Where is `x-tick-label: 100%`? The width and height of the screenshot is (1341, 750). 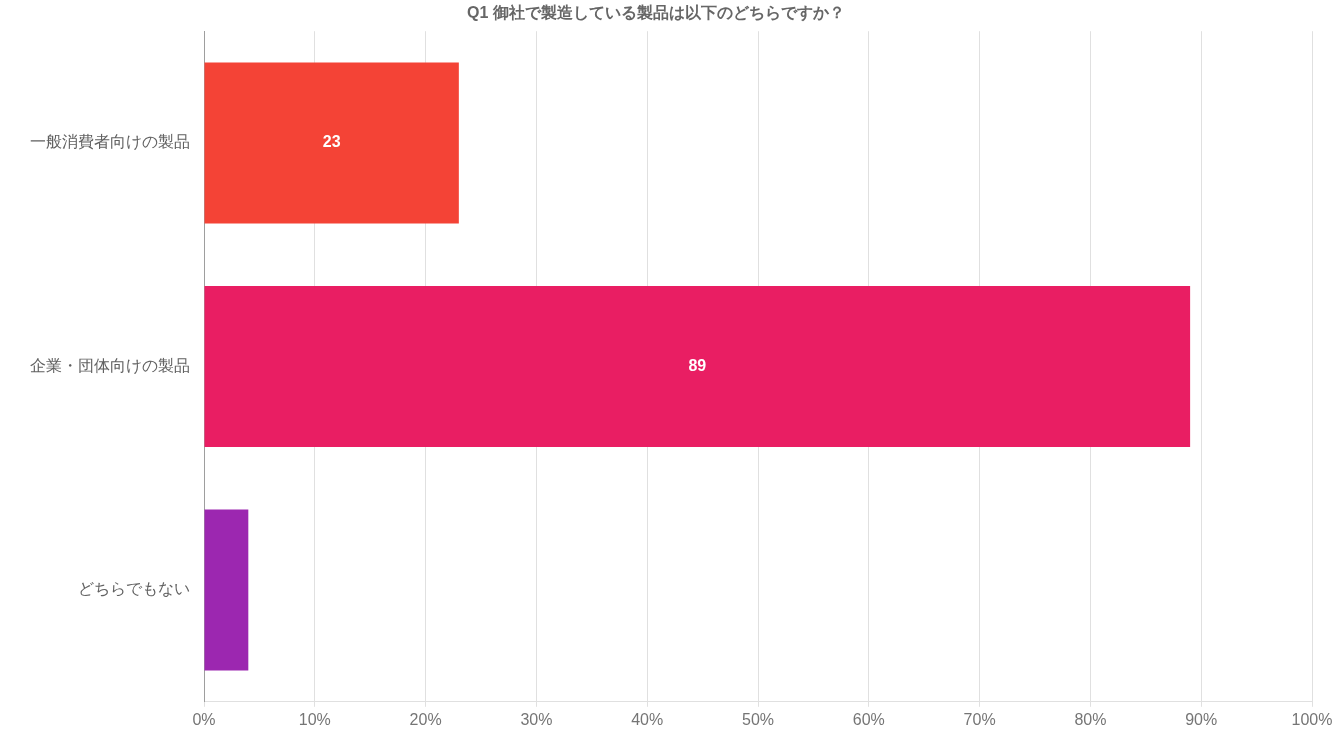
x-tick-label: 100% is located at coordinates (1312, 719).